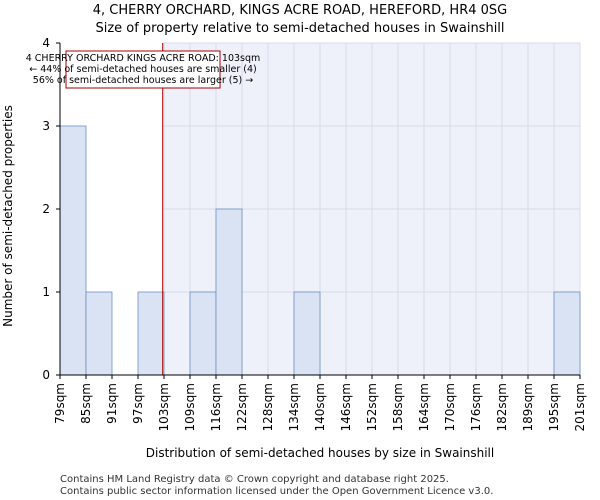 This screenshot has width=600, height=500. Describe the element at coordinates (46, 292) in the screenshot. I see `y-tick-label: 1` at that location.